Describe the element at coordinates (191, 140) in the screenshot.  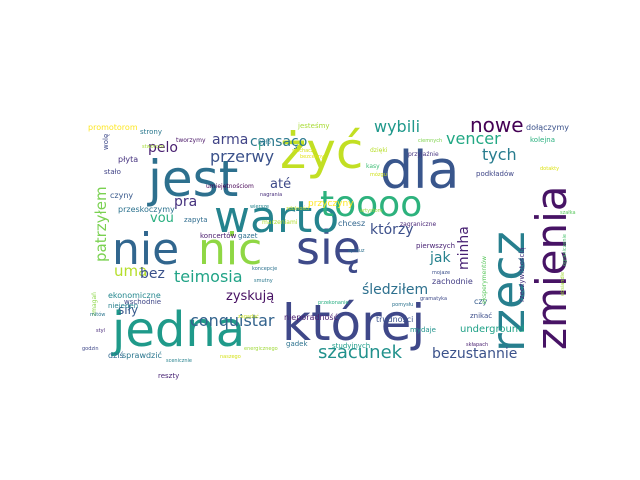
I see `word-81: tworzymy` at that location.